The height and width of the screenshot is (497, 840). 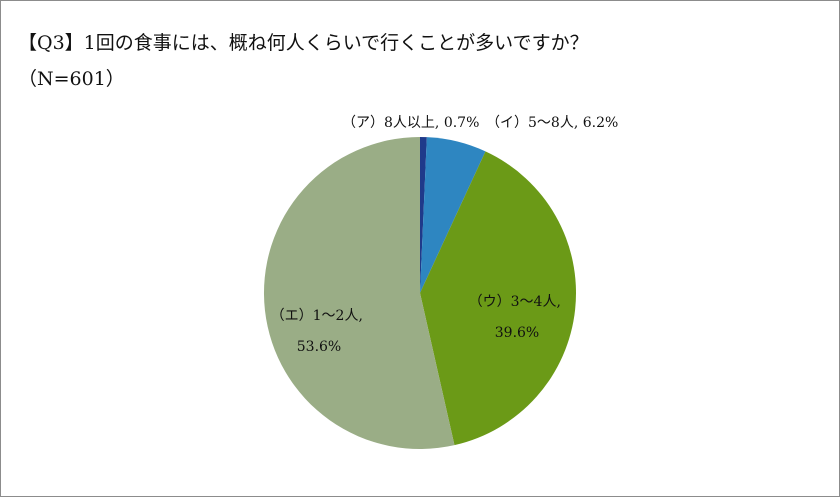 I want to click on slice-label-a-sep: ,, so click(x=439, y=123).